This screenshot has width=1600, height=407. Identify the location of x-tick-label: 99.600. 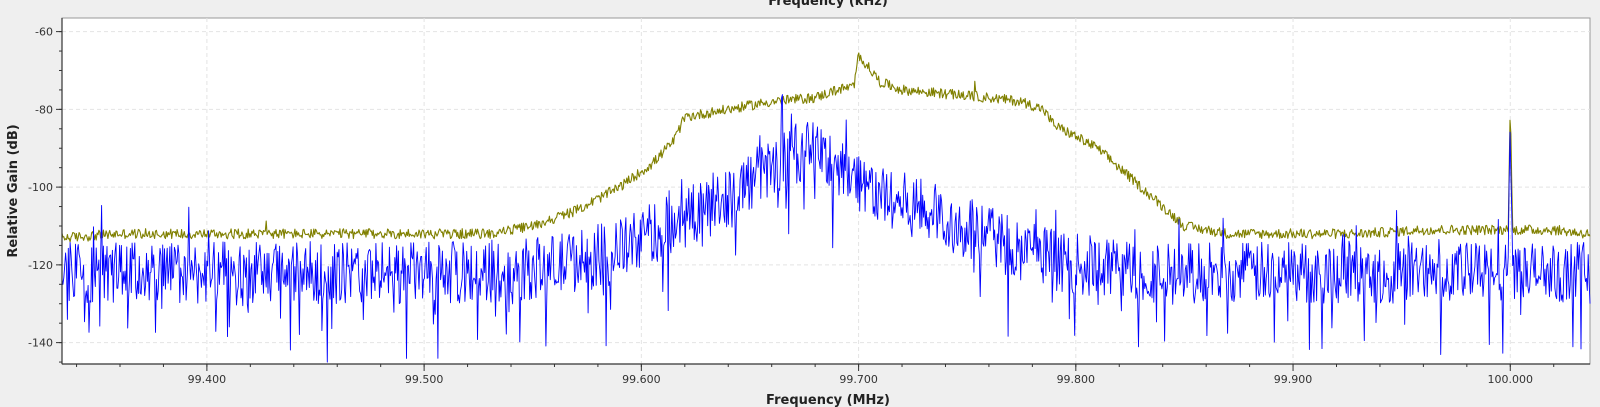
(641, 379).